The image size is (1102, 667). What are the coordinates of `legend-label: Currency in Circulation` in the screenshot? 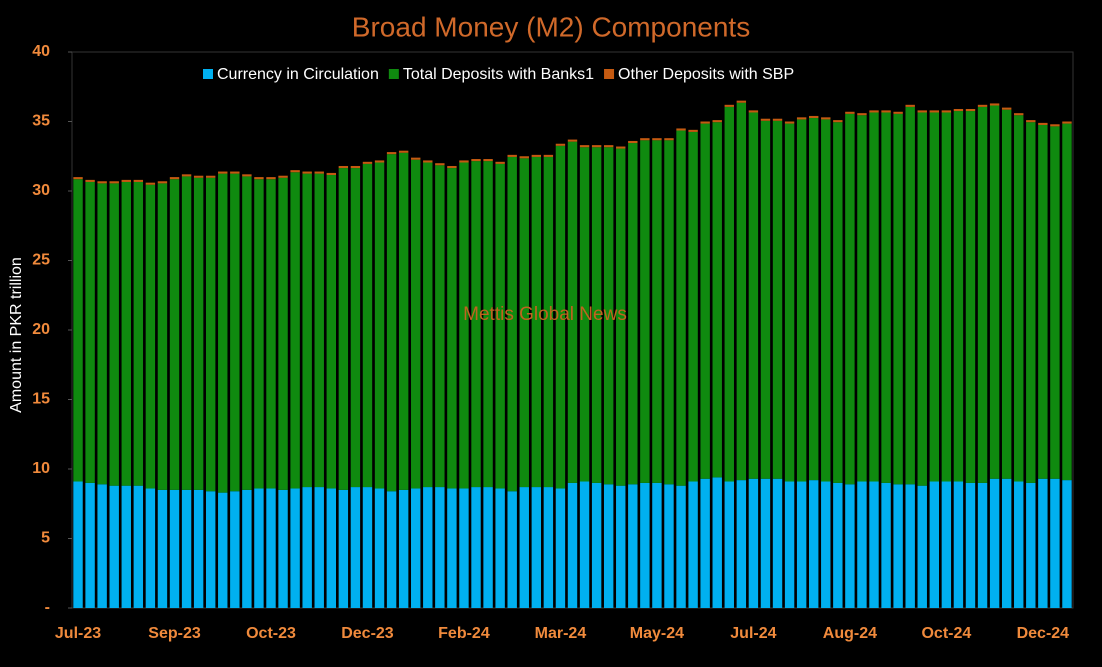 It's located at (298, 74).